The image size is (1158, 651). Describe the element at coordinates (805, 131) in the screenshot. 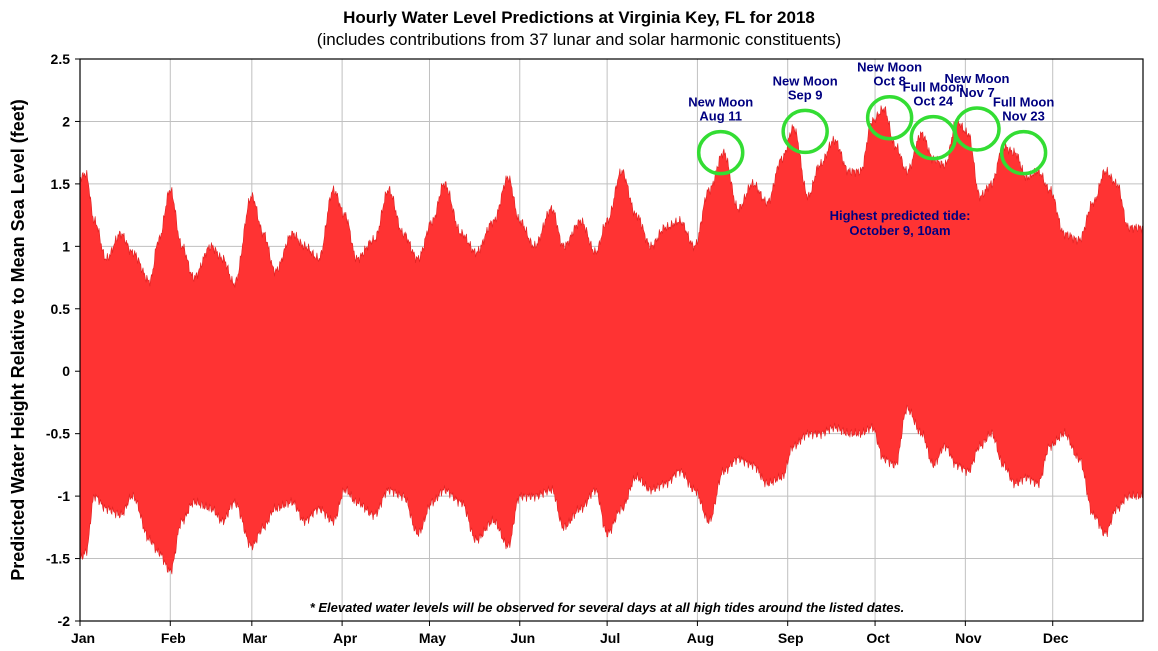

I see `new-moon-sep-9-circle` at that location.